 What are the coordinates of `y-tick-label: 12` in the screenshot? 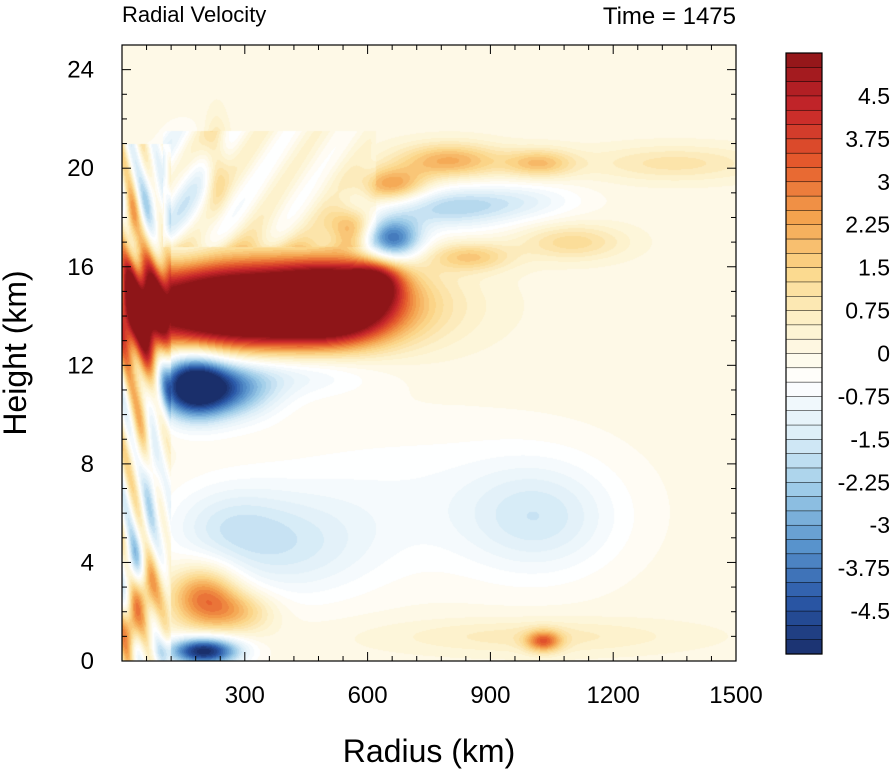 It's located at (80, 365).